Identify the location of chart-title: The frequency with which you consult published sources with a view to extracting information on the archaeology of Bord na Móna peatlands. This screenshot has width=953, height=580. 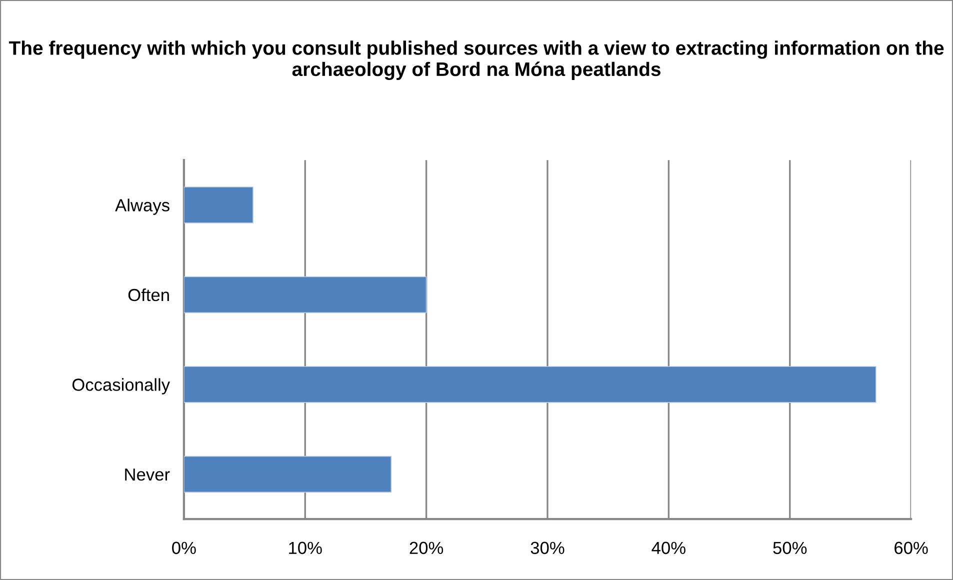
(476, 60).